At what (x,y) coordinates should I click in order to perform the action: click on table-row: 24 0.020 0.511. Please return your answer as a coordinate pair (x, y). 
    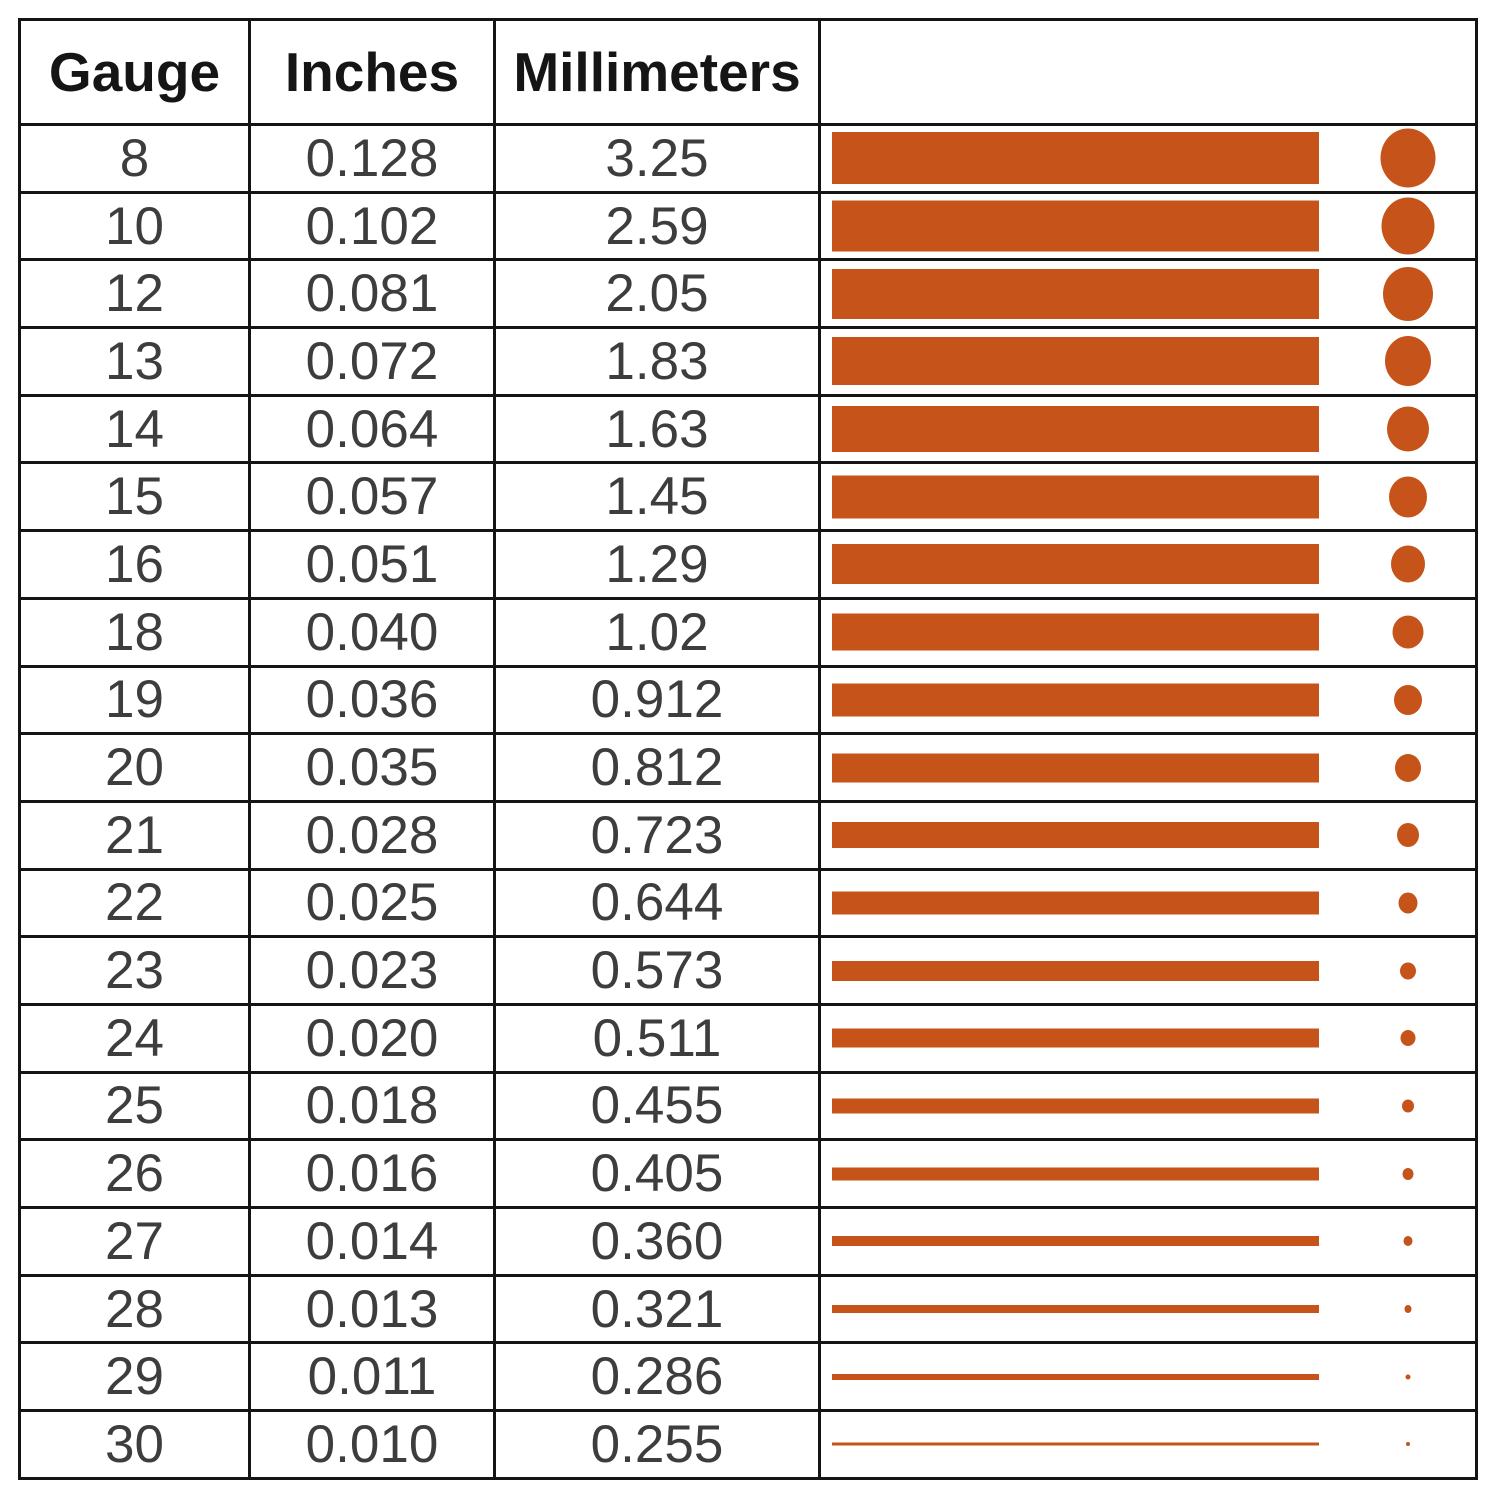
    Looking at the image, I should click on (748, 1036).